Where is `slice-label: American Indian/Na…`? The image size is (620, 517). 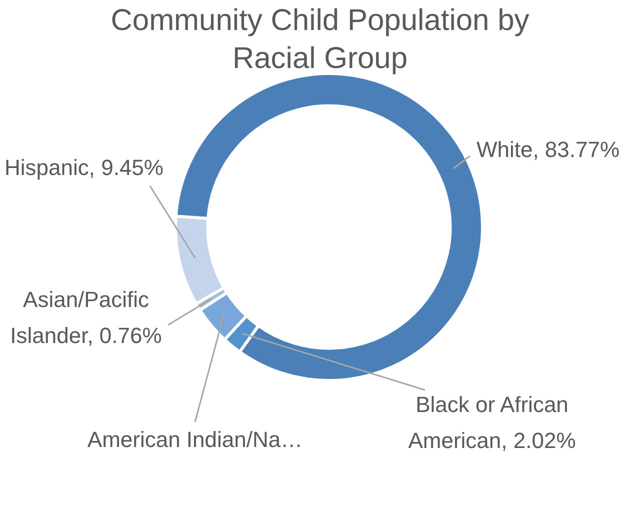
slice-label: American Indian/Na… is located at coordinates (195, 440).